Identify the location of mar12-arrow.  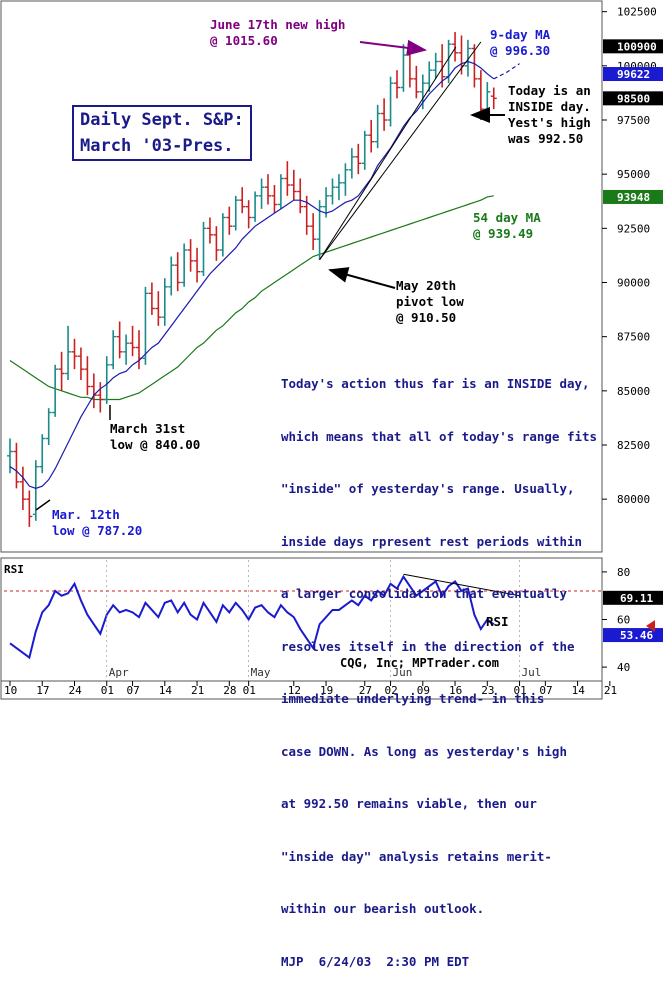
(43, 505).